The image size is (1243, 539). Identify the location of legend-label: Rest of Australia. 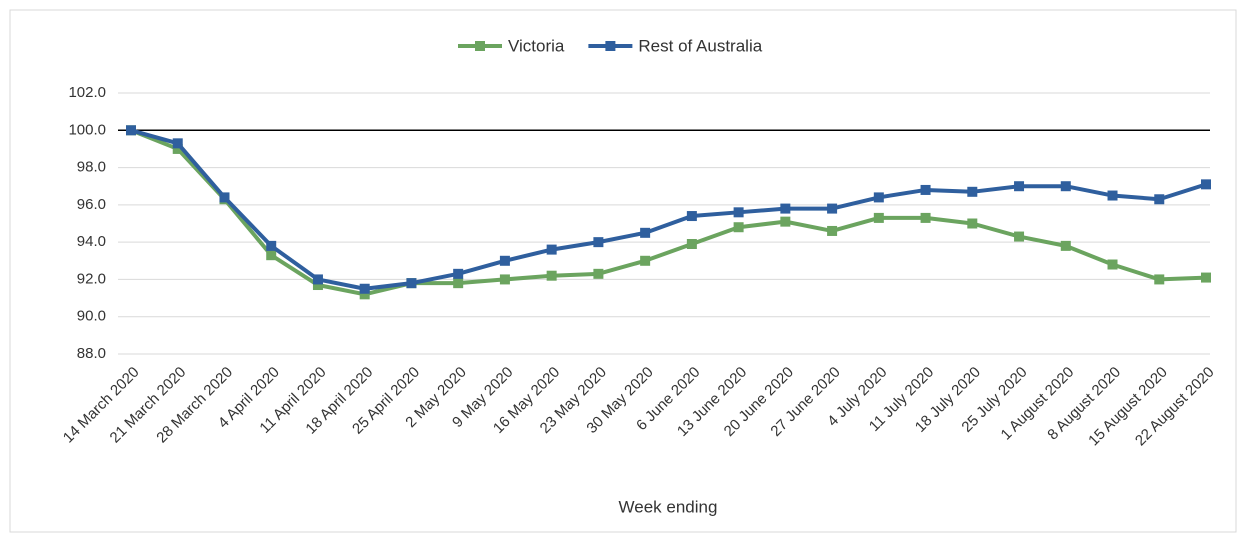
(700, 45).